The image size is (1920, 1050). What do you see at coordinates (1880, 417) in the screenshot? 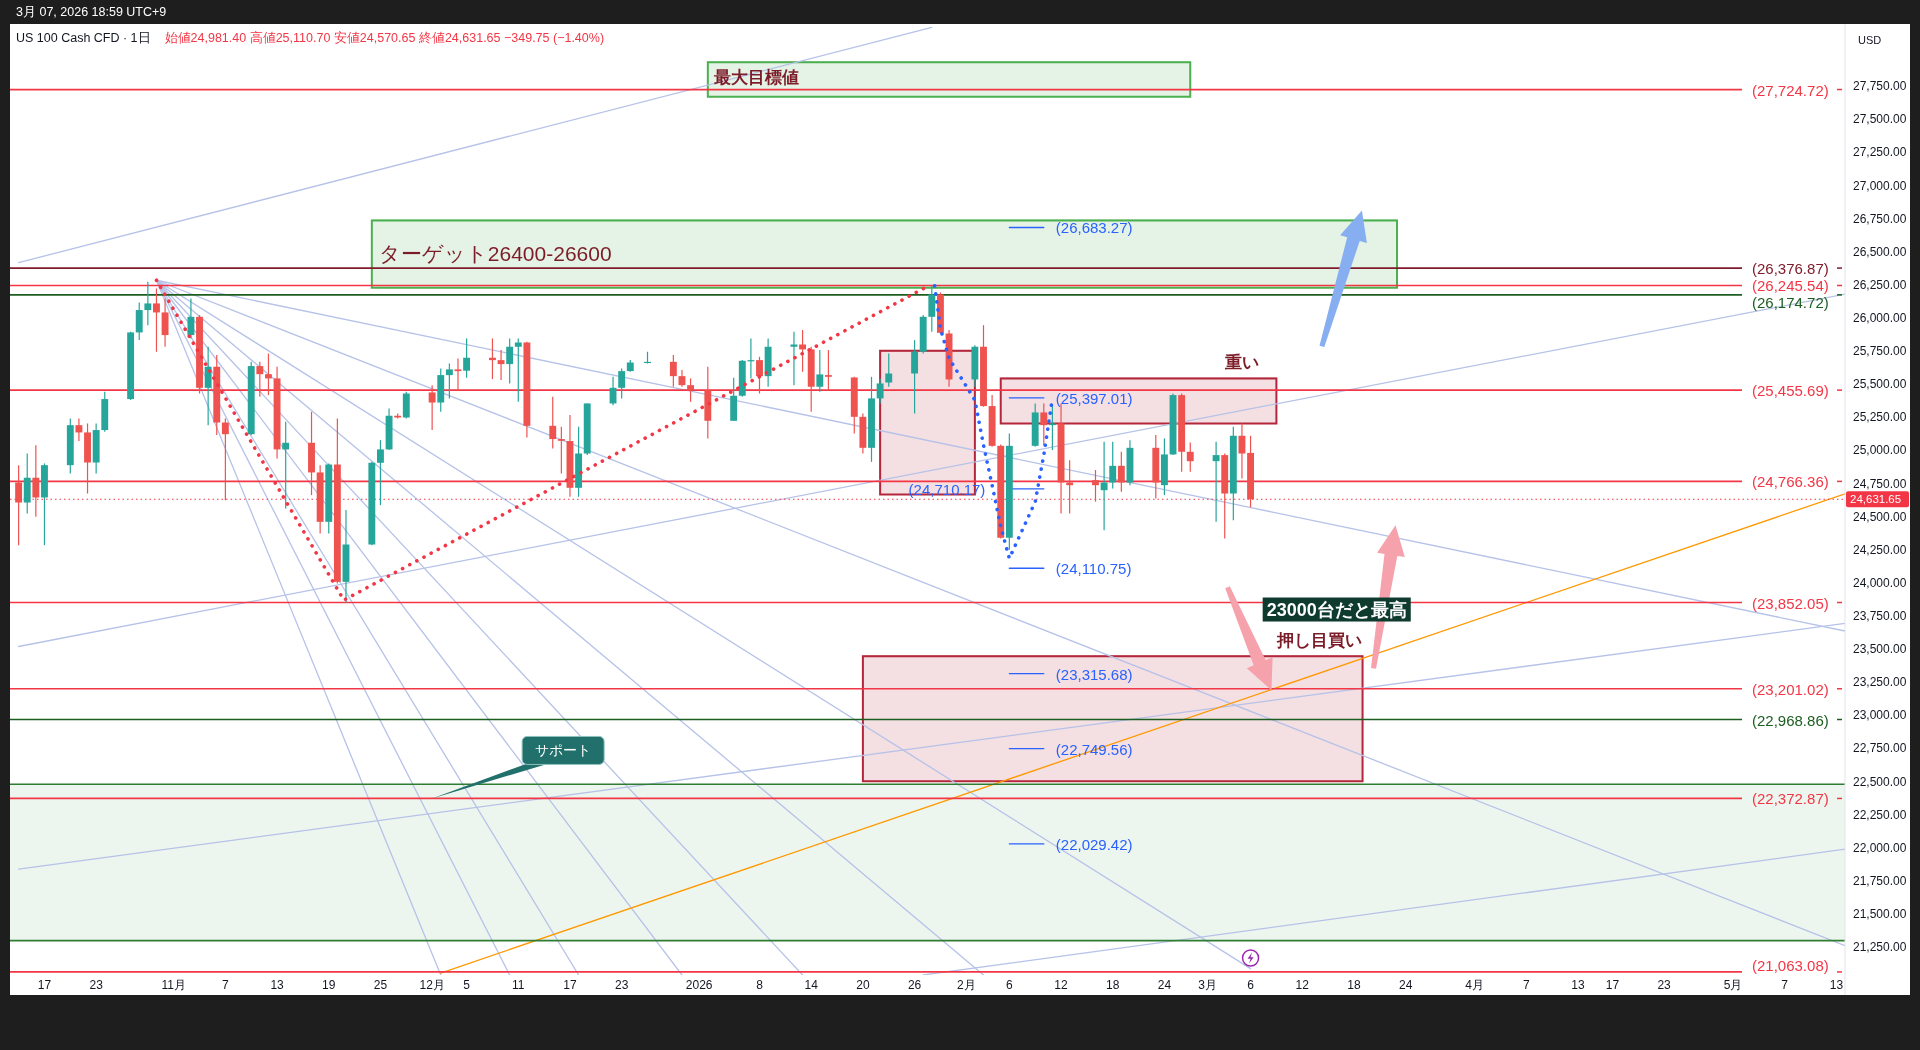
I see `y-tick-label: 25,250.00` at bounding box center [1880, 417].